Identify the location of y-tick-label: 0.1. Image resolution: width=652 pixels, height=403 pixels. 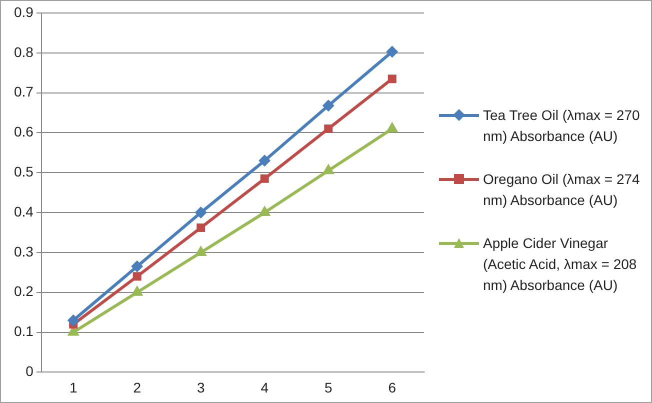
(24, 331).